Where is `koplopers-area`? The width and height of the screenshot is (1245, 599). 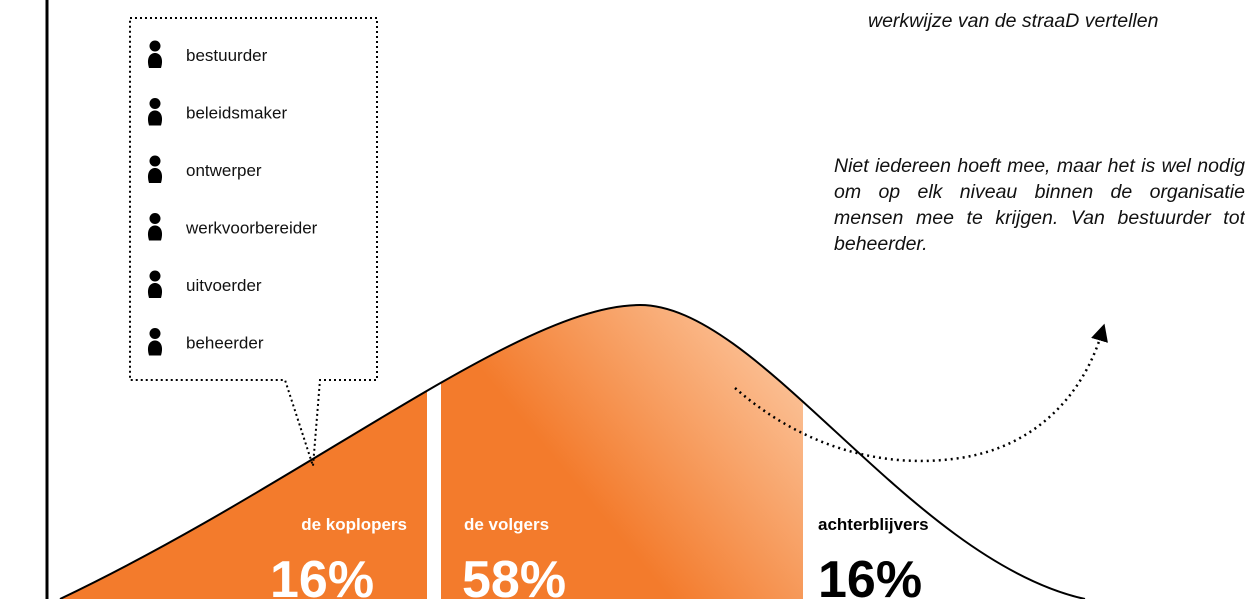
koplopers-area is located at coordinates (243, 494).